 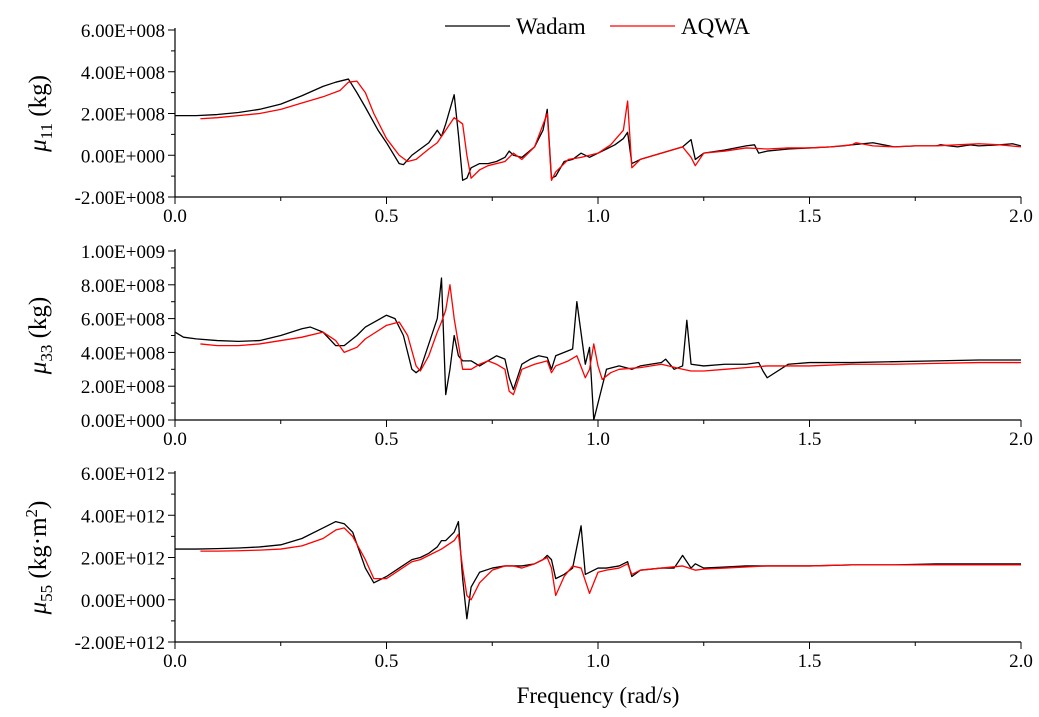 What do you see at coordinates (31, 513) in the screenshot?
I see `y-axis-title-superscript: 2` at bounding box center [31, 513].